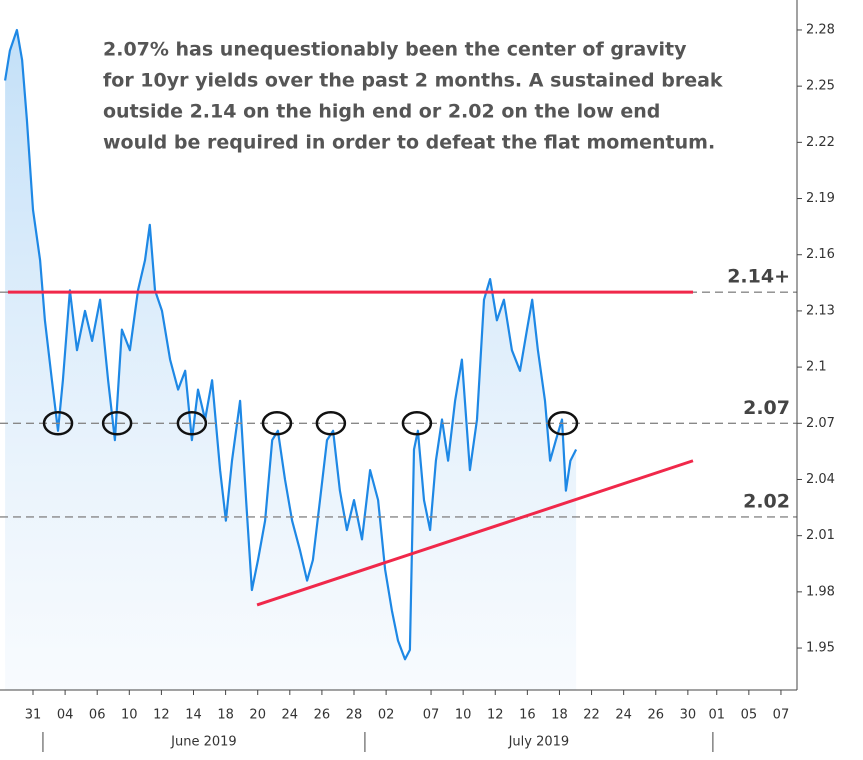  What do you see at coordinates (820, 479) in the screenshot?
I see `y-tick-label: 2.04` at bounding box center [820, 479].